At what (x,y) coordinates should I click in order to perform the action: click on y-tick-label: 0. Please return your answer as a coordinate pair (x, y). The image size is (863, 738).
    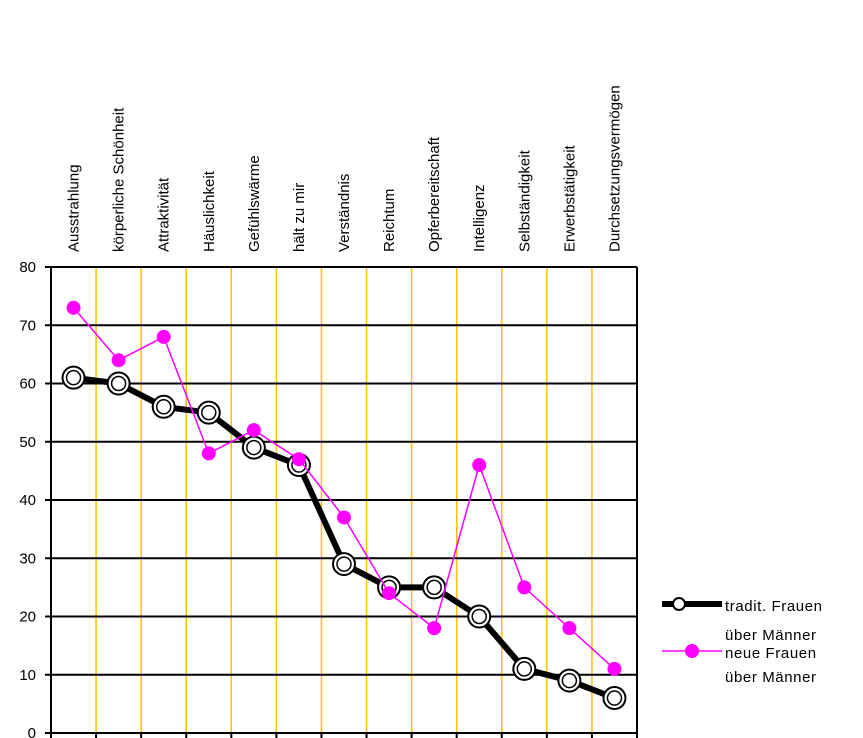
    Looking at the image, I should click on (32, 731).